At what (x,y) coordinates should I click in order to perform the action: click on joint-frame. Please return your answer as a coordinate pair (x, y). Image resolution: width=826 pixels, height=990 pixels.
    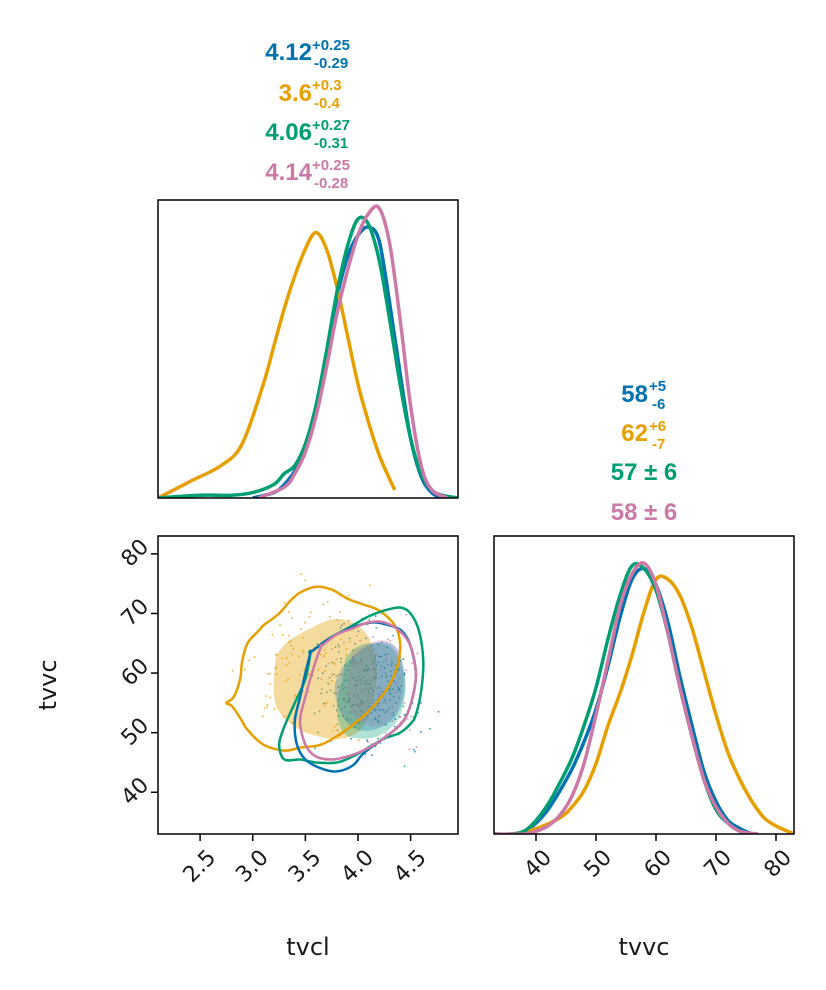
    Looking at the image, I should click on (308, 685).